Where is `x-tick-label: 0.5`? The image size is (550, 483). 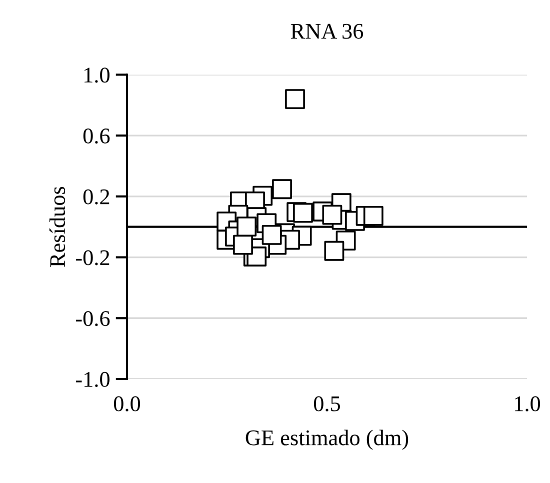
x-tick-label: 0.5 is located at coordinates (327, 404).